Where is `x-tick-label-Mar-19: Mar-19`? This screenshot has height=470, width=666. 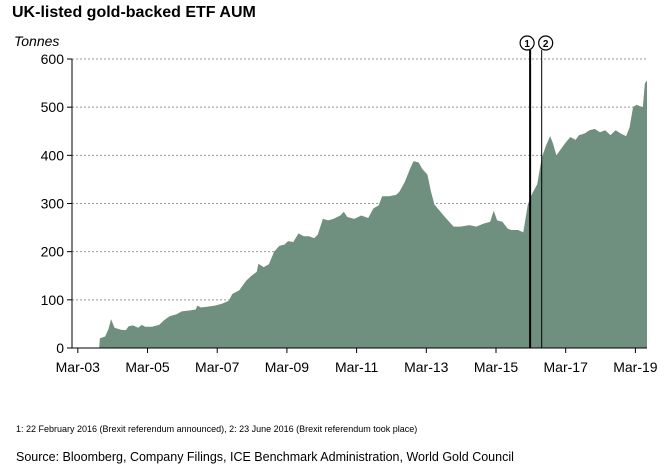
x-tick-label-Mar-19: Mar-19 is located at coordinates (635, 367).